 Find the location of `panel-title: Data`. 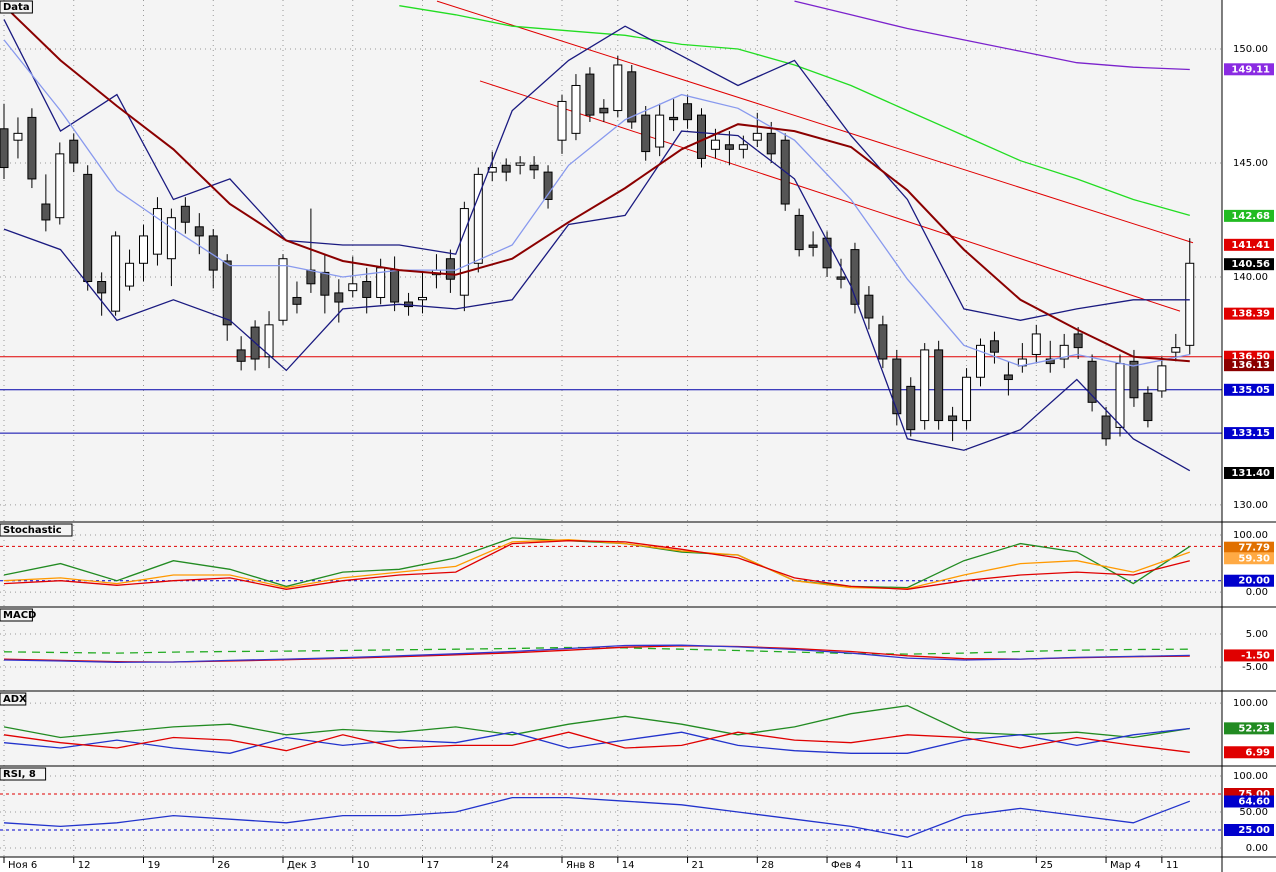

panel-title: Data is located at coordinates (16, 7).